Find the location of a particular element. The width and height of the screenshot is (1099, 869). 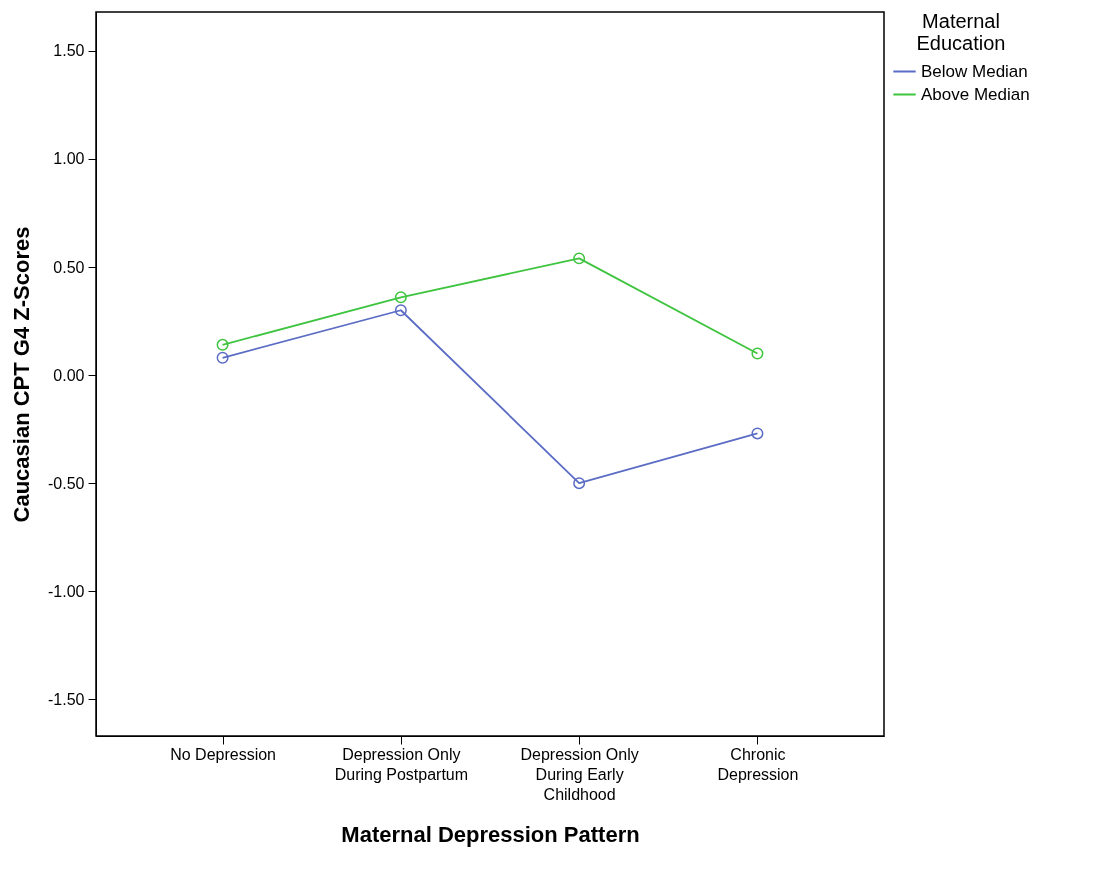

y-tick-label: -1.50 is located at coordinates (66, 699).